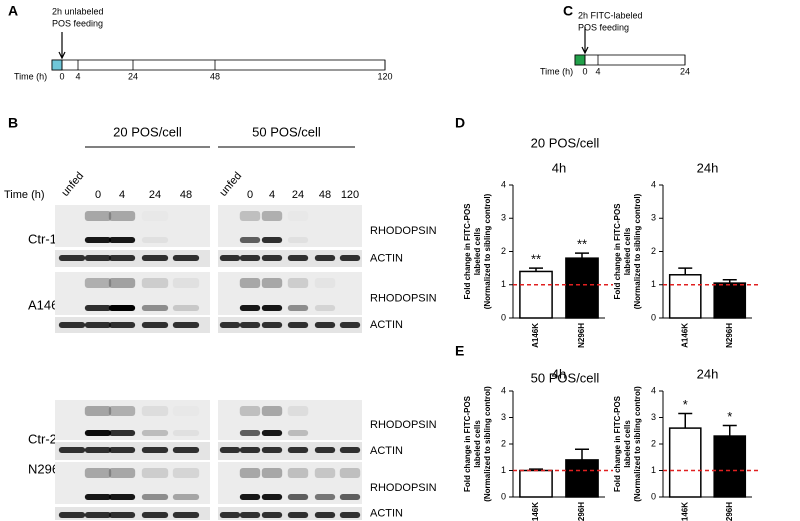  I want to click on lane-label: 4, so click(122, 195).